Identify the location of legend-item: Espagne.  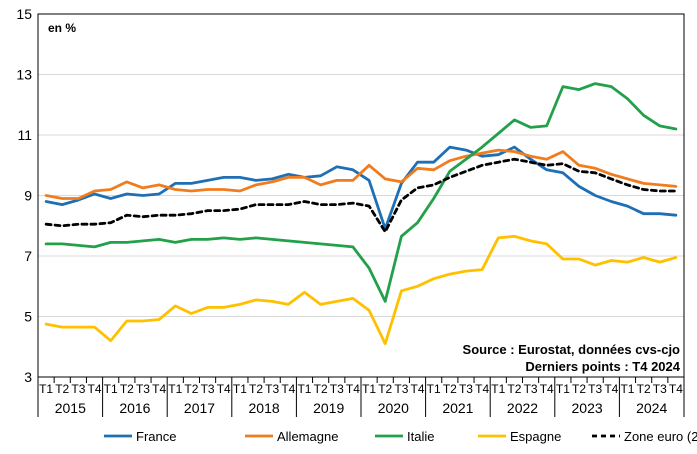
(519, 436).